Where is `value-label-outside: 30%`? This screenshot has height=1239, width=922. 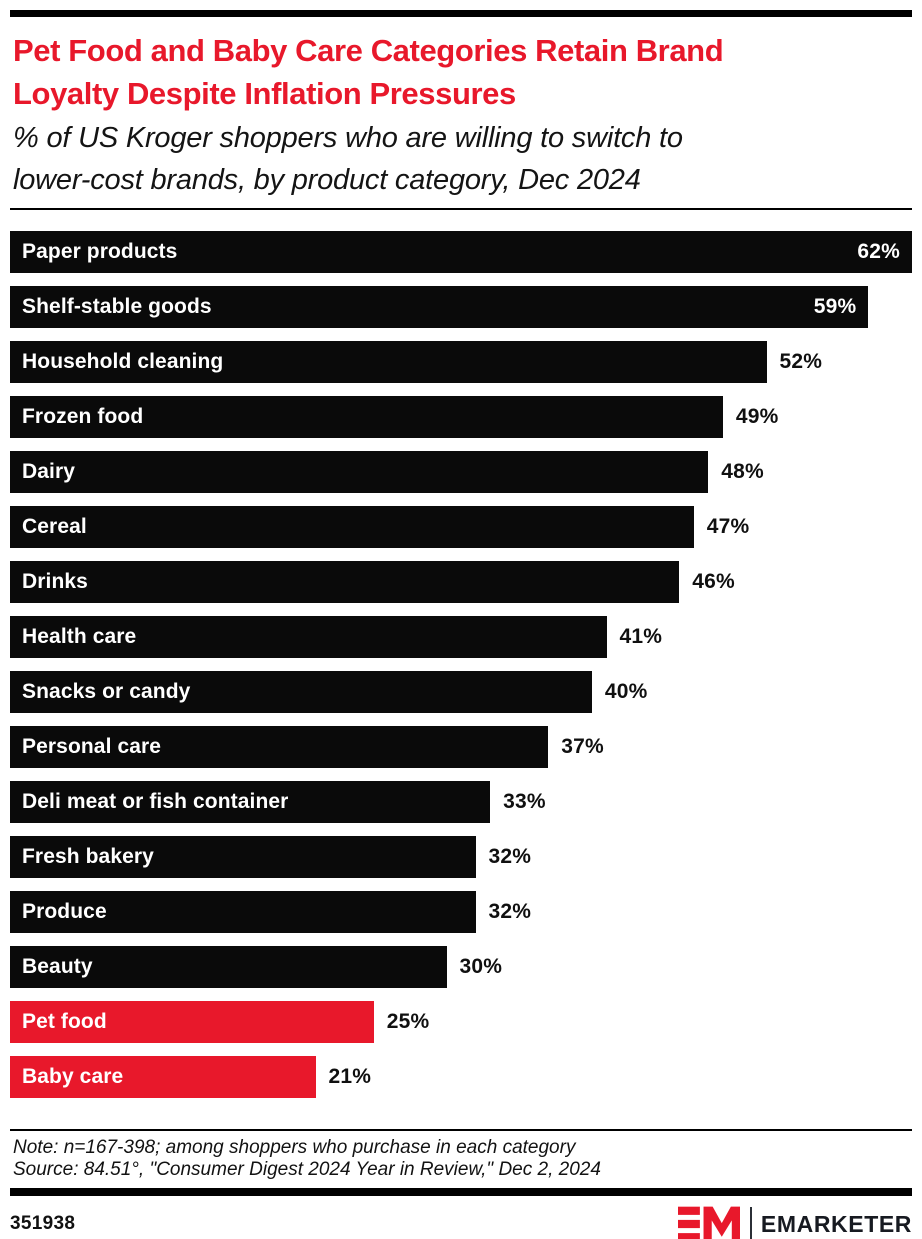 value-label-outside: 30% is located at coordinates (481, 966).